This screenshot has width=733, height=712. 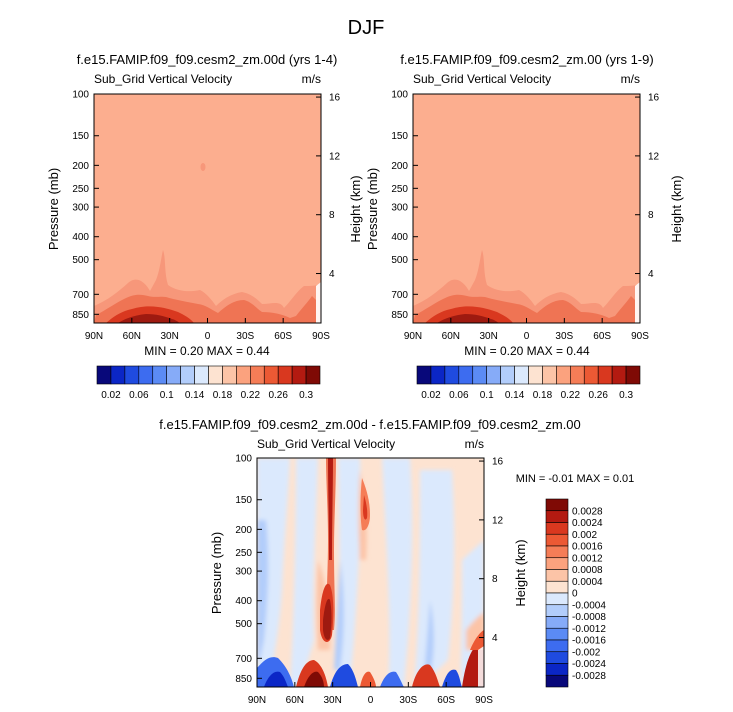 I want to click on panel-diff-bl-white, so click(x=481, y=666).